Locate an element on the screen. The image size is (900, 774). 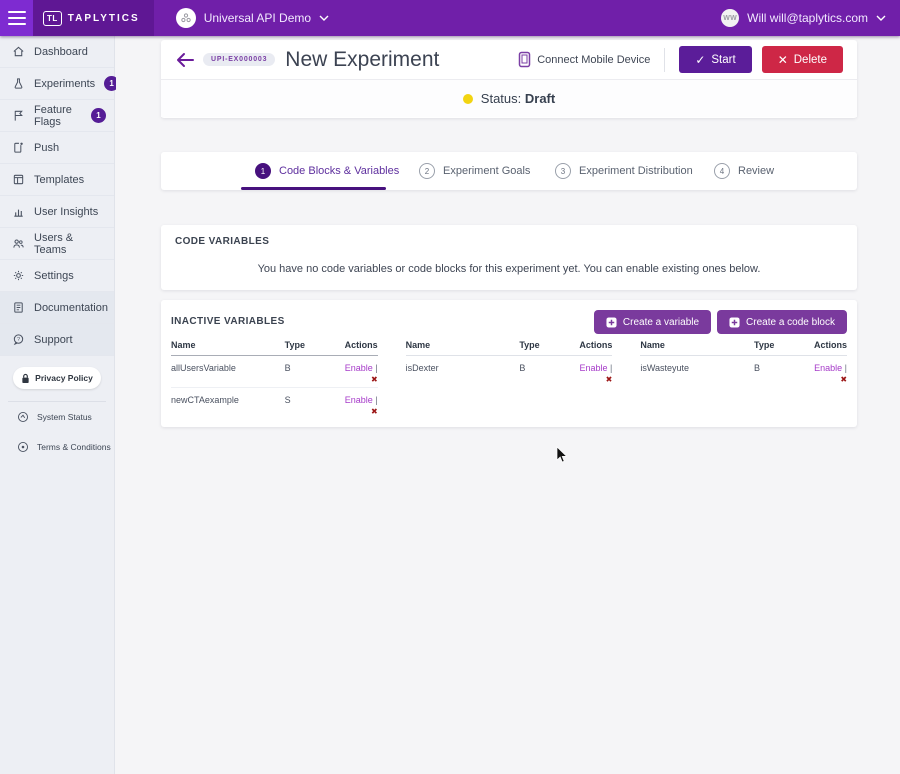
start-button: ✓ Start is located at coordinates (715, 59).